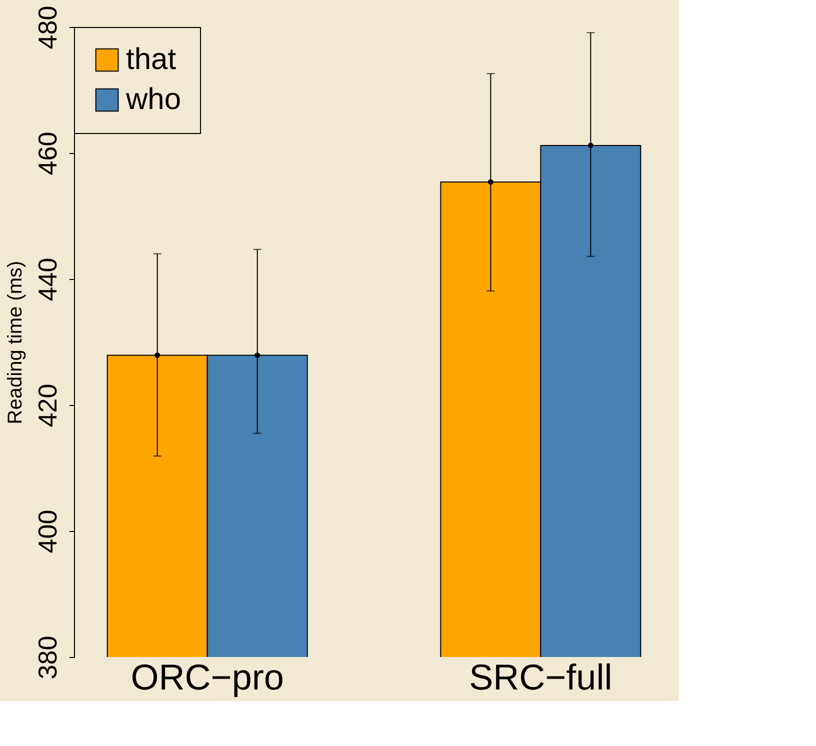  I want to click on y-axis-title: Reading time (ms), so click(15, 342).